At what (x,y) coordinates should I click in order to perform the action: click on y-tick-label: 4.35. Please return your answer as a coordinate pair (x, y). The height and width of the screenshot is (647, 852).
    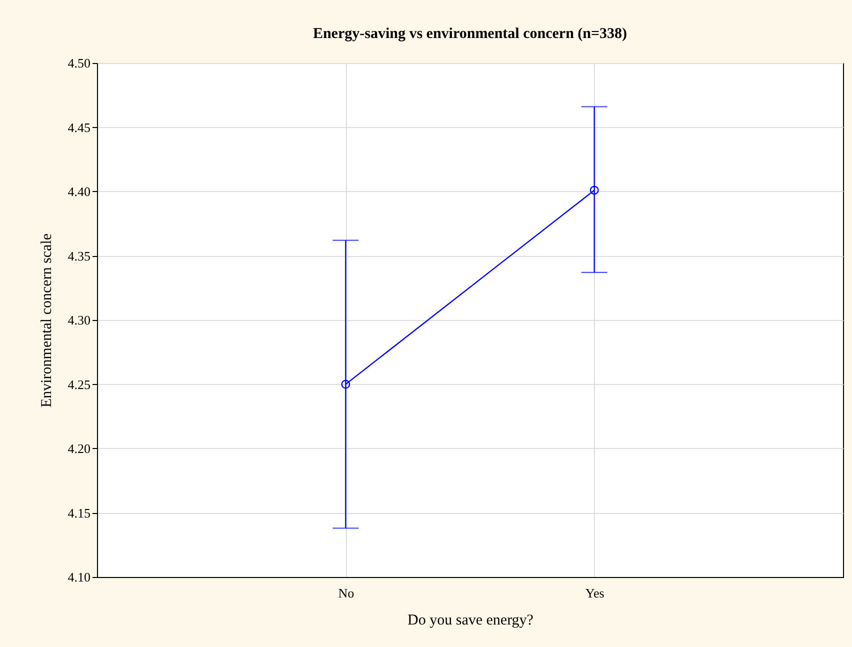
    Looking at the image, I should click on (79, 256).